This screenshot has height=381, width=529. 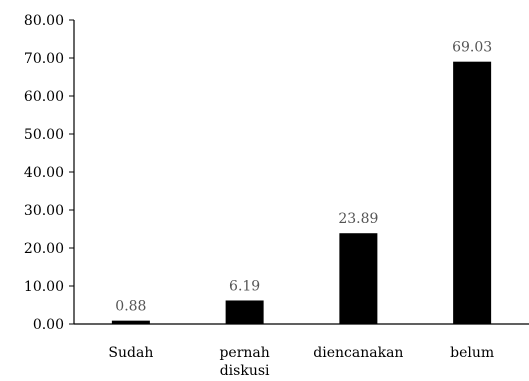 What do you see at coordinates (44, 211) in the screenshot?
I see `y-tick-label: 30.00` at bounding box center [44, 211].